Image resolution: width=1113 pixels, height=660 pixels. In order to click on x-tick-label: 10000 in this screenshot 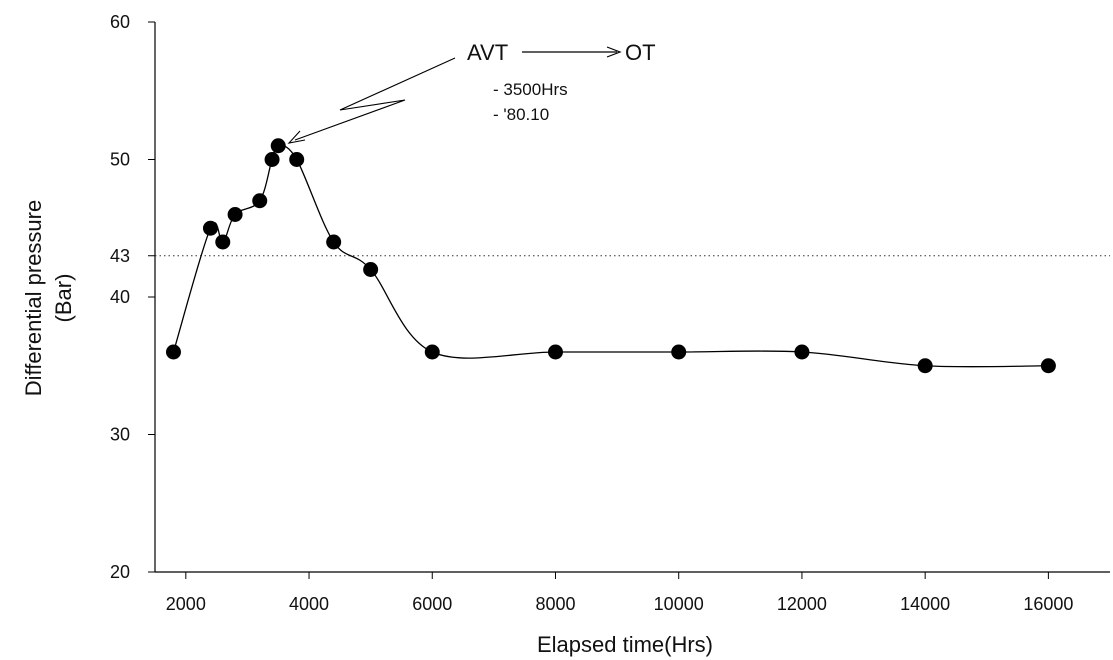, I will do `click(679, 604)`.